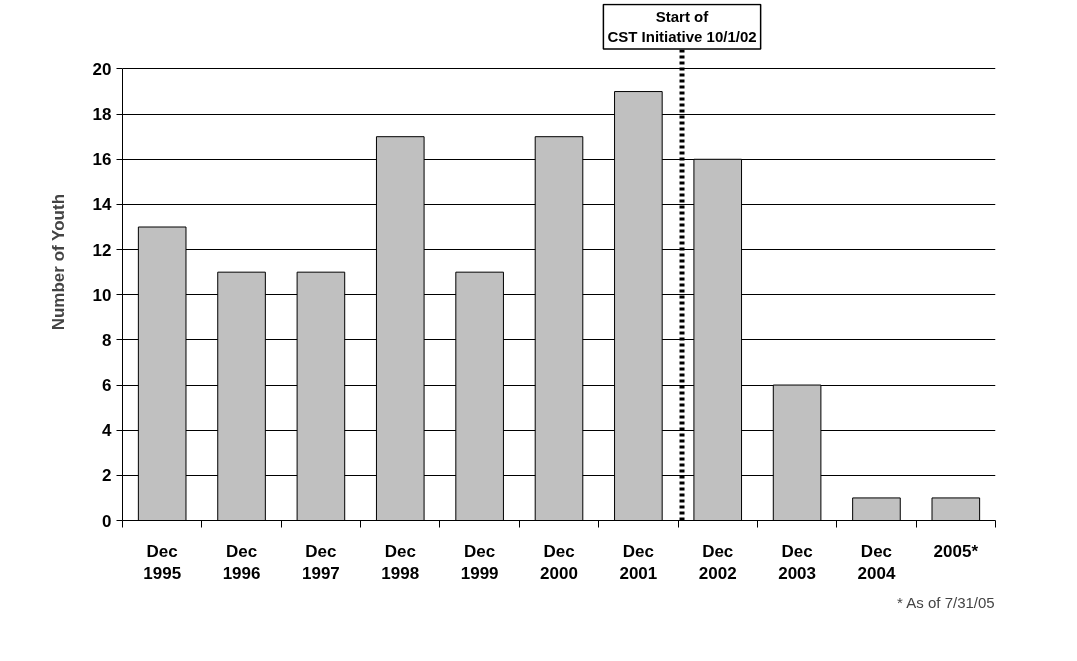 The image size is (1077, 661). What do you see at coordinates (956, 551) in the screenshot?
I see `x-tick-label: 2005*` at bounding box center [956, 551].